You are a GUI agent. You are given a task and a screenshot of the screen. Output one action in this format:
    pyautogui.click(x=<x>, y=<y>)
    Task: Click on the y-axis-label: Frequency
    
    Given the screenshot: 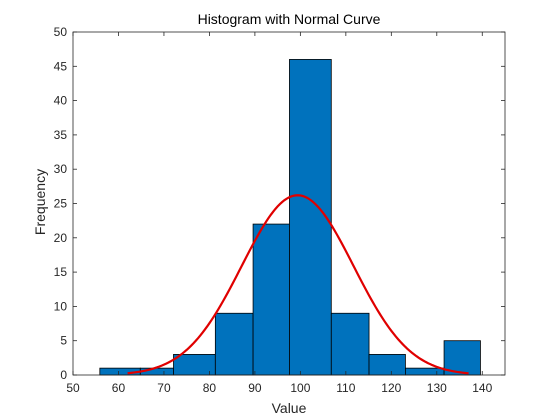 What is the action you would take?
    pyautogui.click(x=40, y=202)
    